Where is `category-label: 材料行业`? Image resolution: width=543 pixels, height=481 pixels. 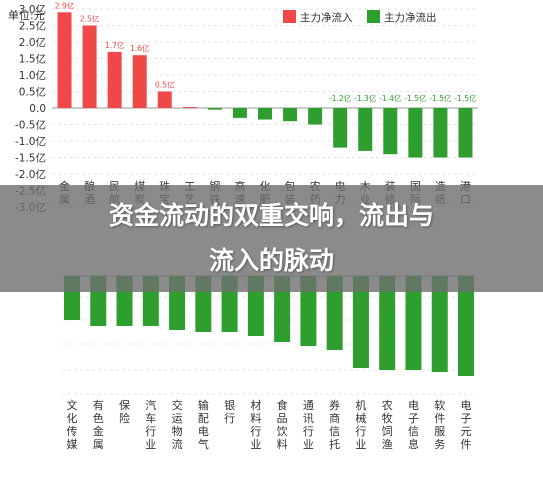
category-label: 材料行业 is located at coordinates (255, 424).